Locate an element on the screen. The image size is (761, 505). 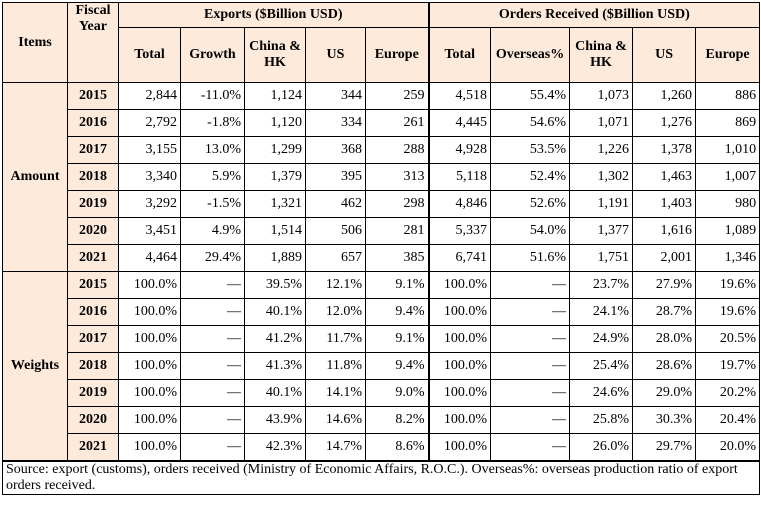
data-cell: 19.7% is located at coordinates (728, 366).